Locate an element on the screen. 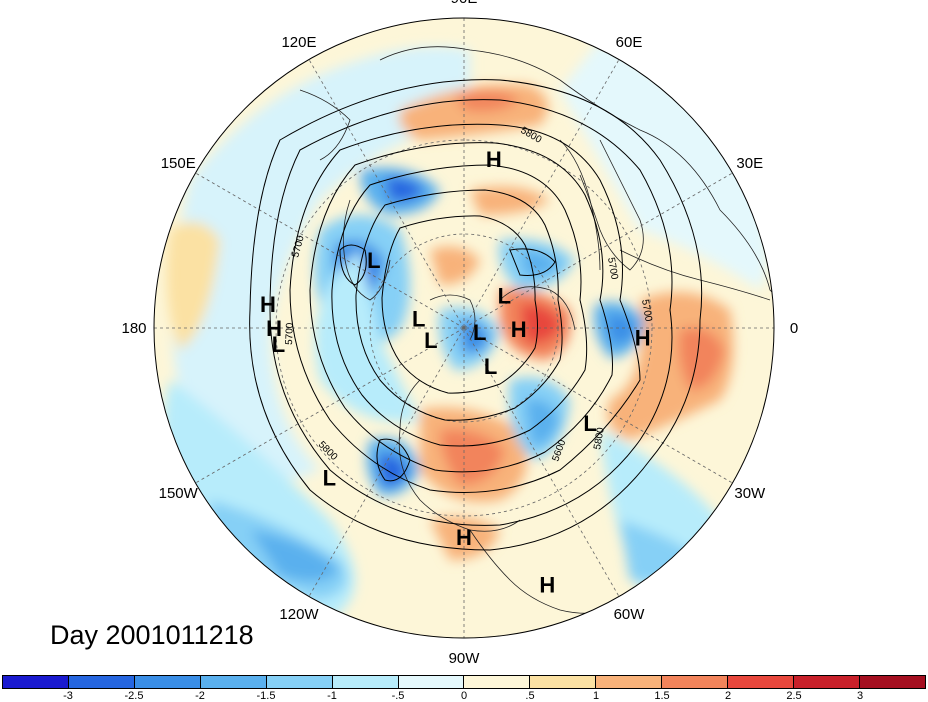 This screenshot has width=928, height=702. longitude-label: 120W is located at coordinates (299, 614).